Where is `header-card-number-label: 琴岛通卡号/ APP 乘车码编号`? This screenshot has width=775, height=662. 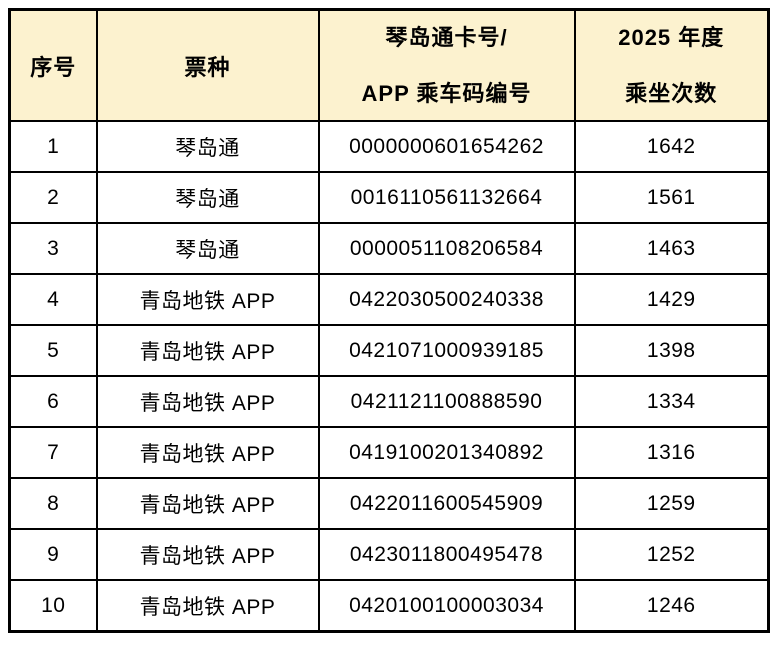
header-card-number-label: 琴岛通卡号/ APP 乘车码编号 is located at coordinates (447, 65).